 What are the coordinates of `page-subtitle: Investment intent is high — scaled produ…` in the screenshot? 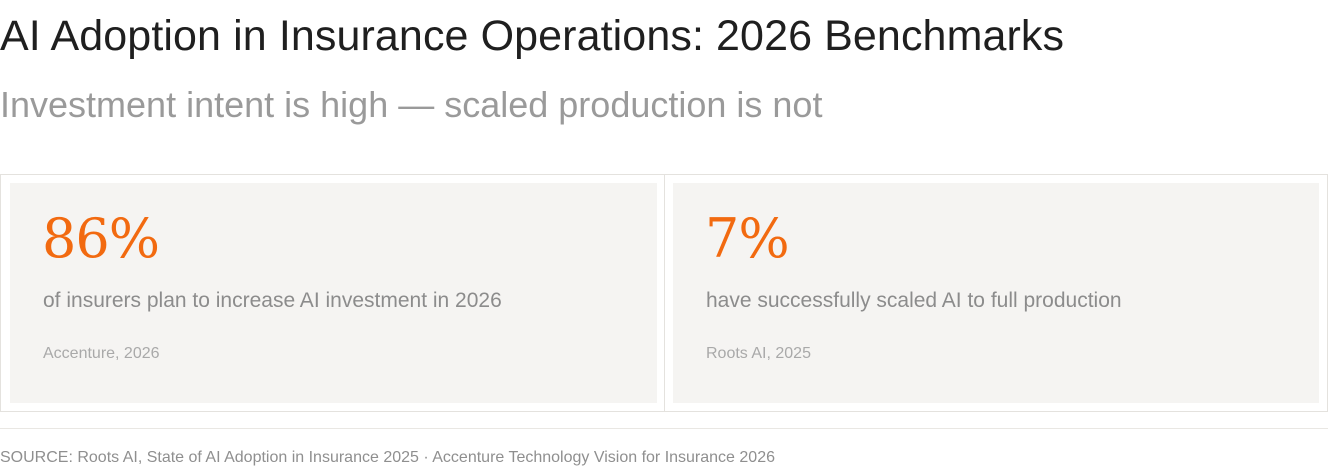 It's located at (411, 104).